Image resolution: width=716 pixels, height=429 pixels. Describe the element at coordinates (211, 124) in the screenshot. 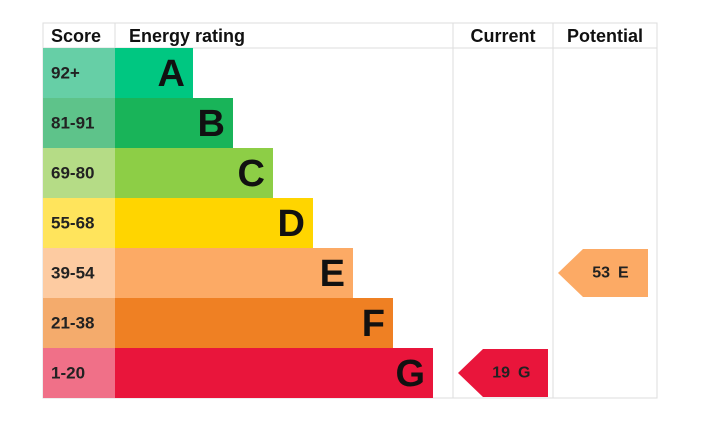

I see `band-letter: B` at that location.